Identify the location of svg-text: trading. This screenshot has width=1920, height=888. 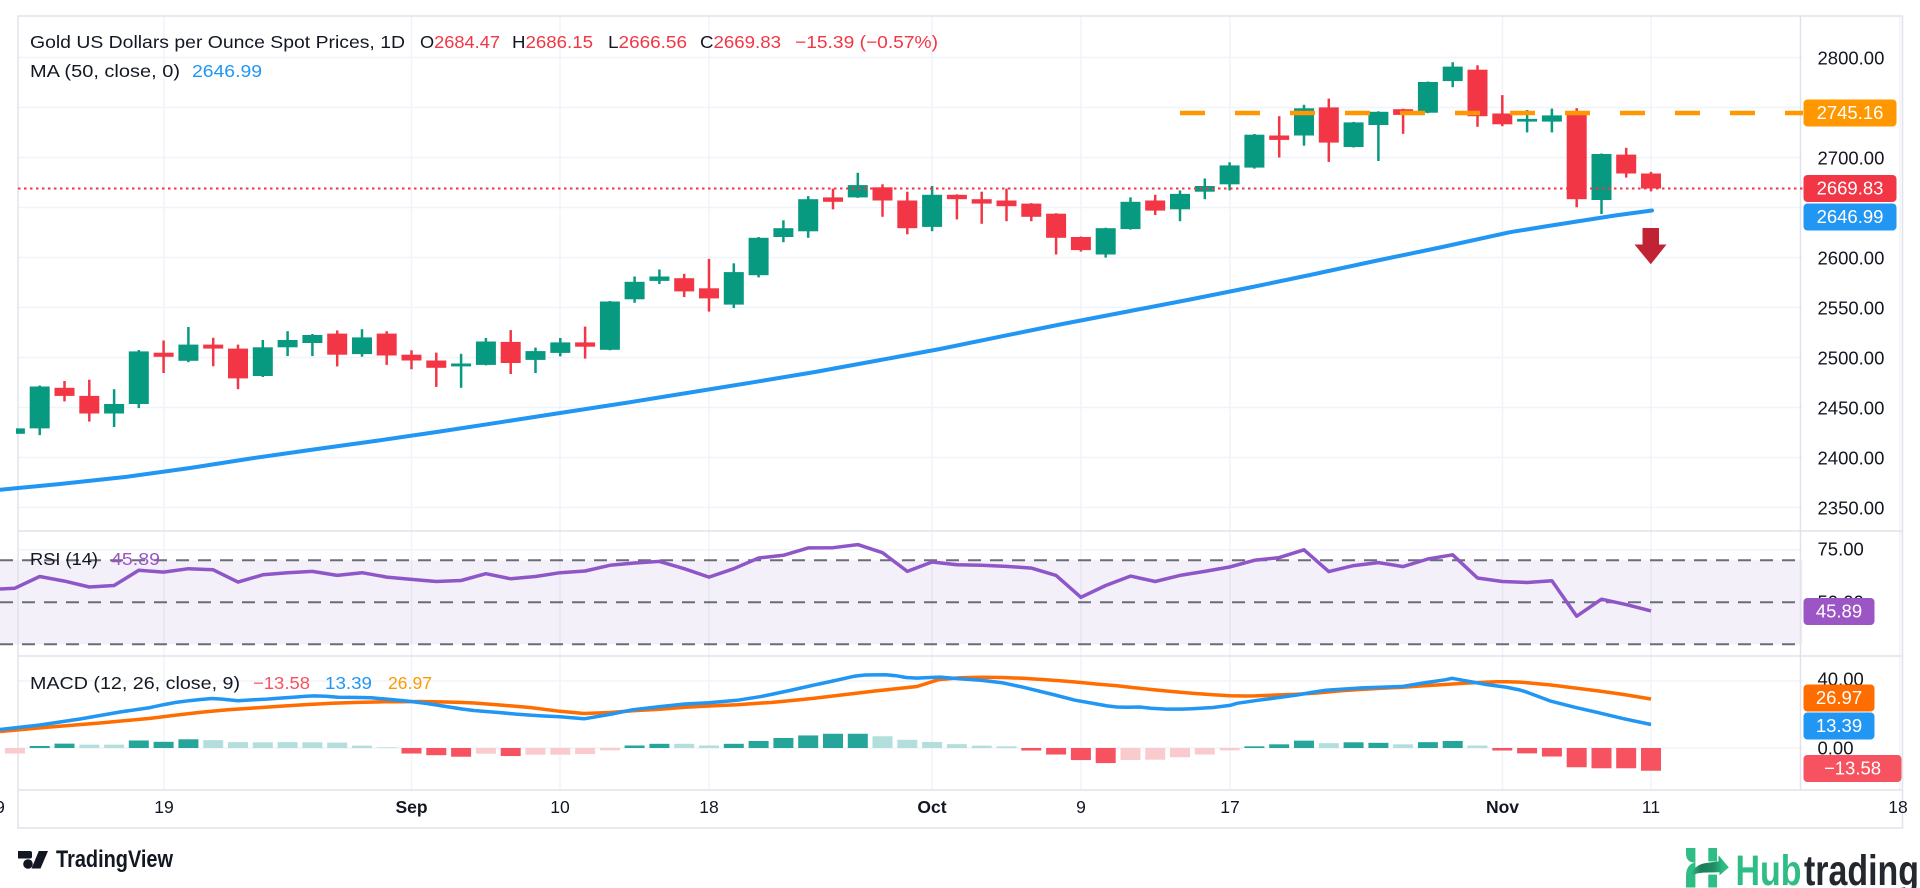
(1861, 867).